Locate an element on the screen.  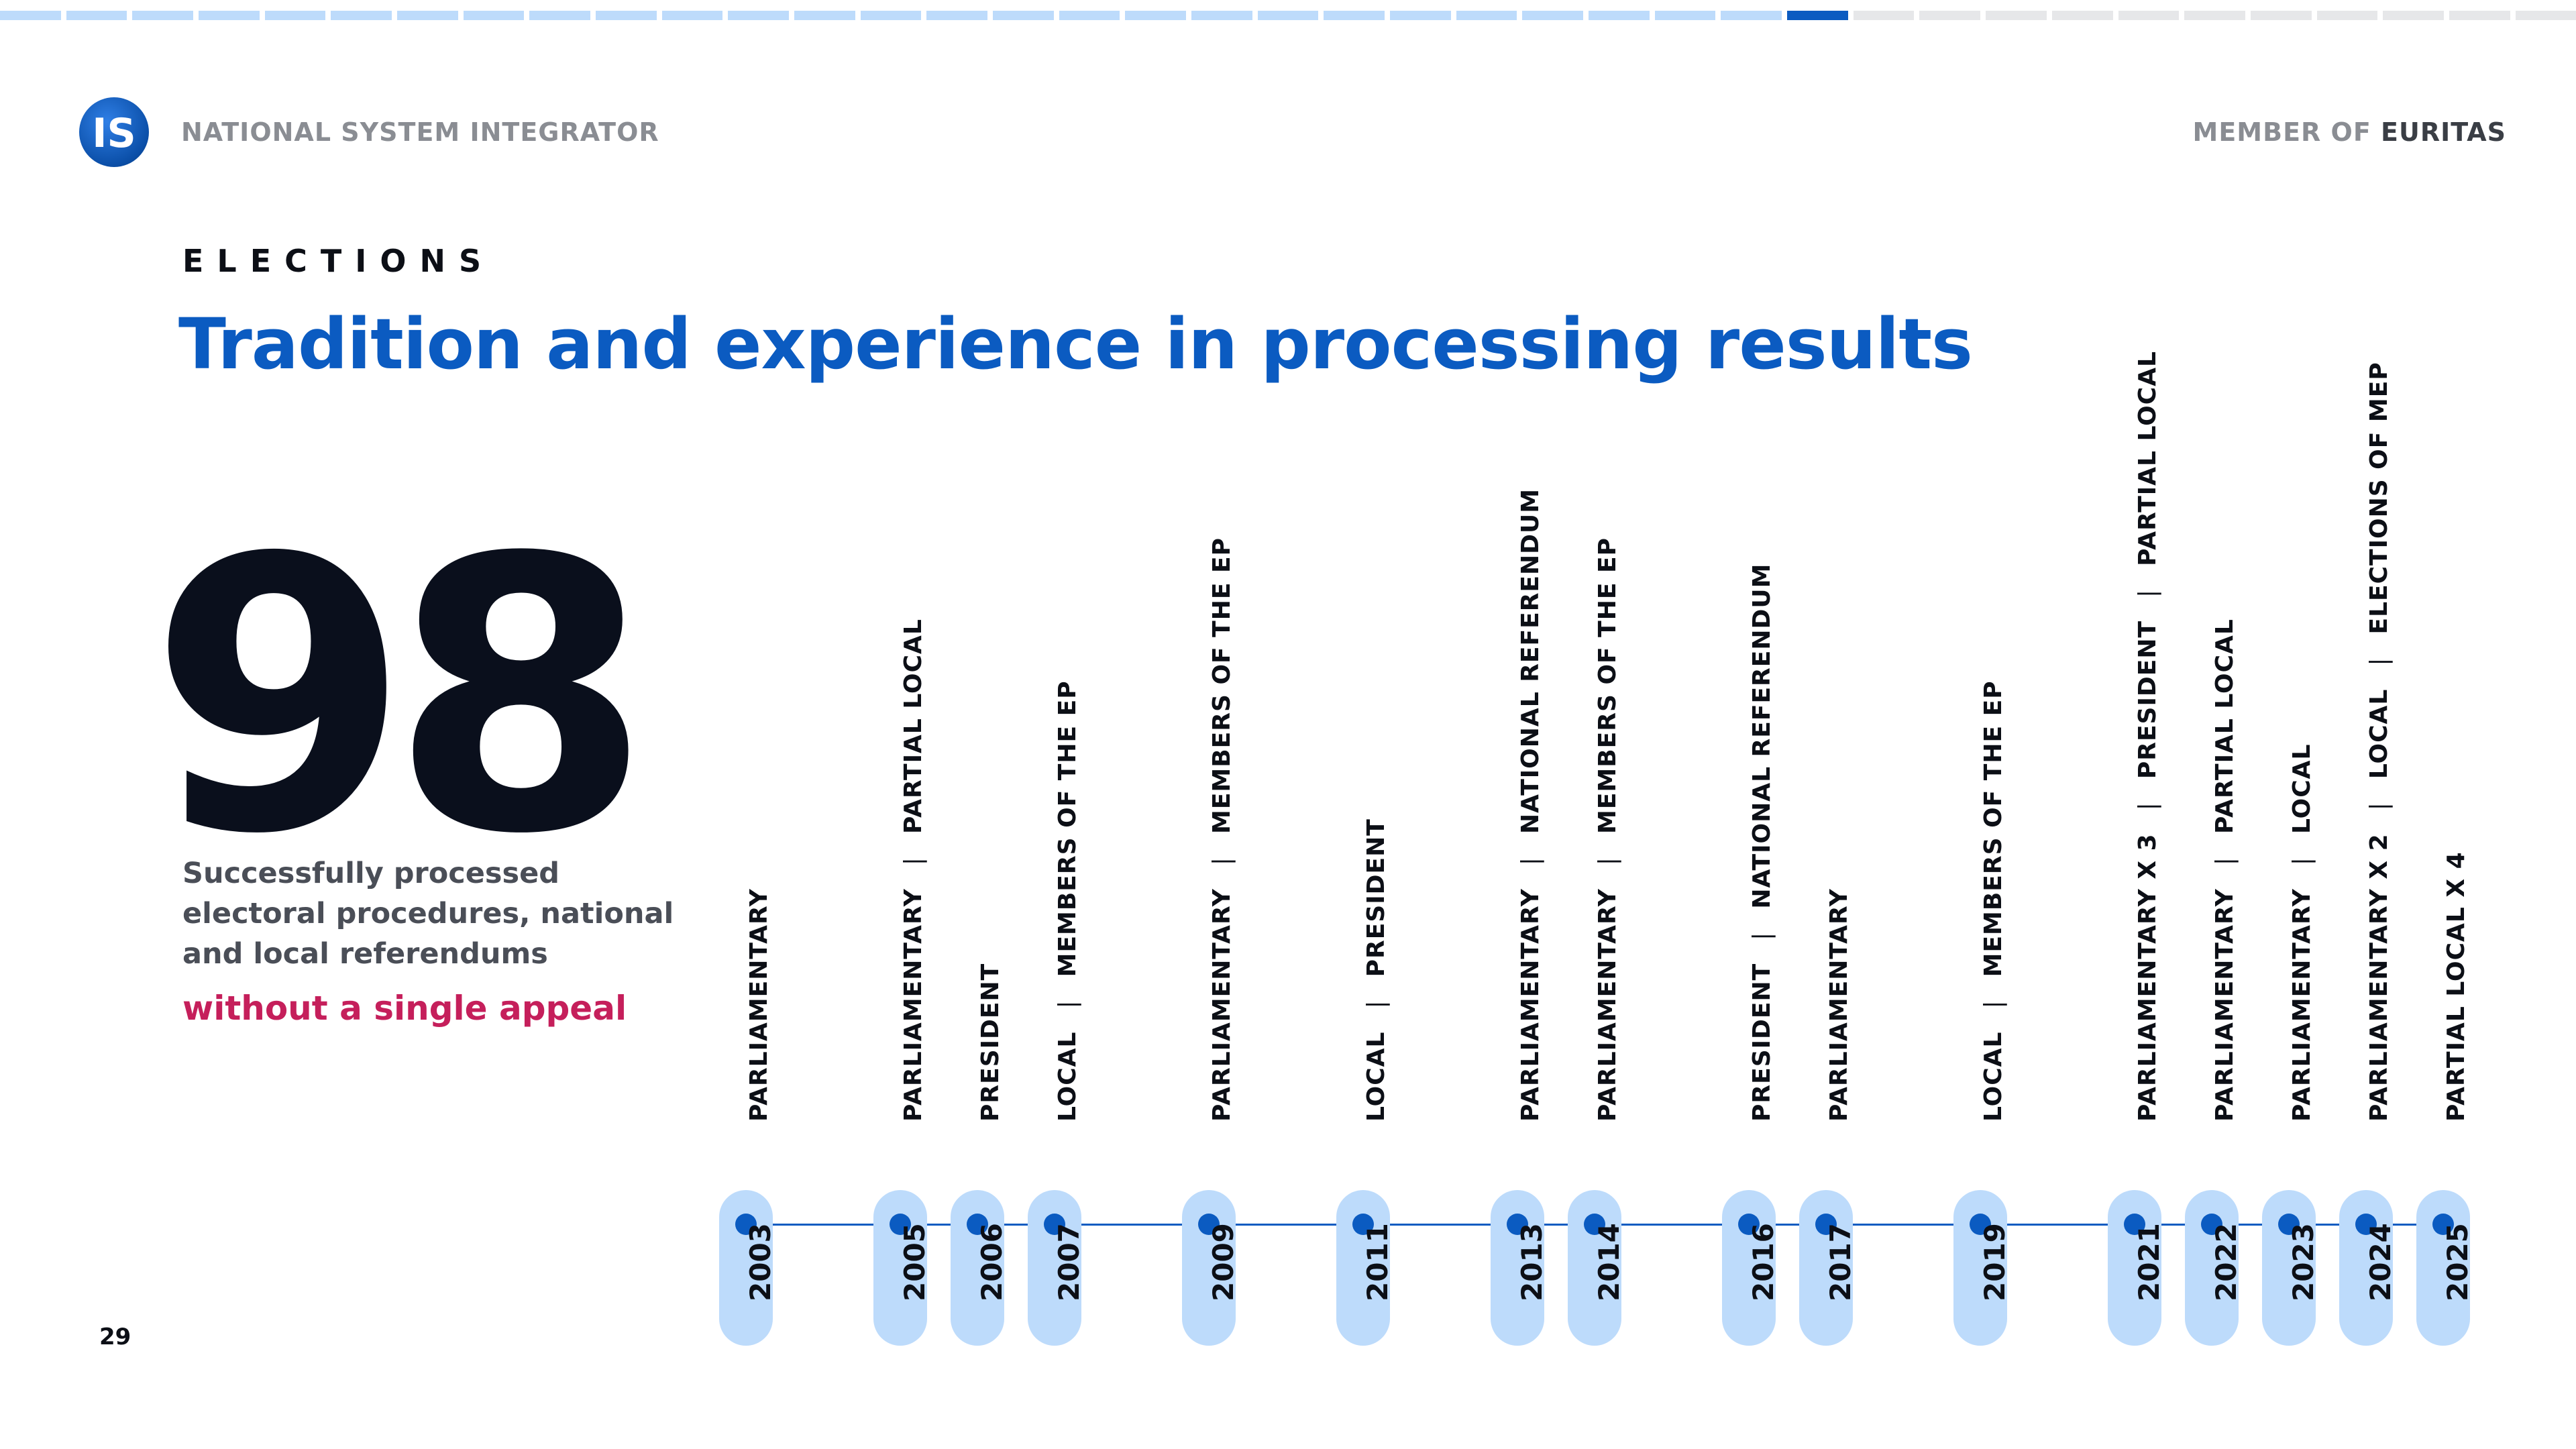
election-events: PARLIAMENTARY X 2 | LOCAL | ELECTIONS OF MEP is located at coordinates (2379, 742).